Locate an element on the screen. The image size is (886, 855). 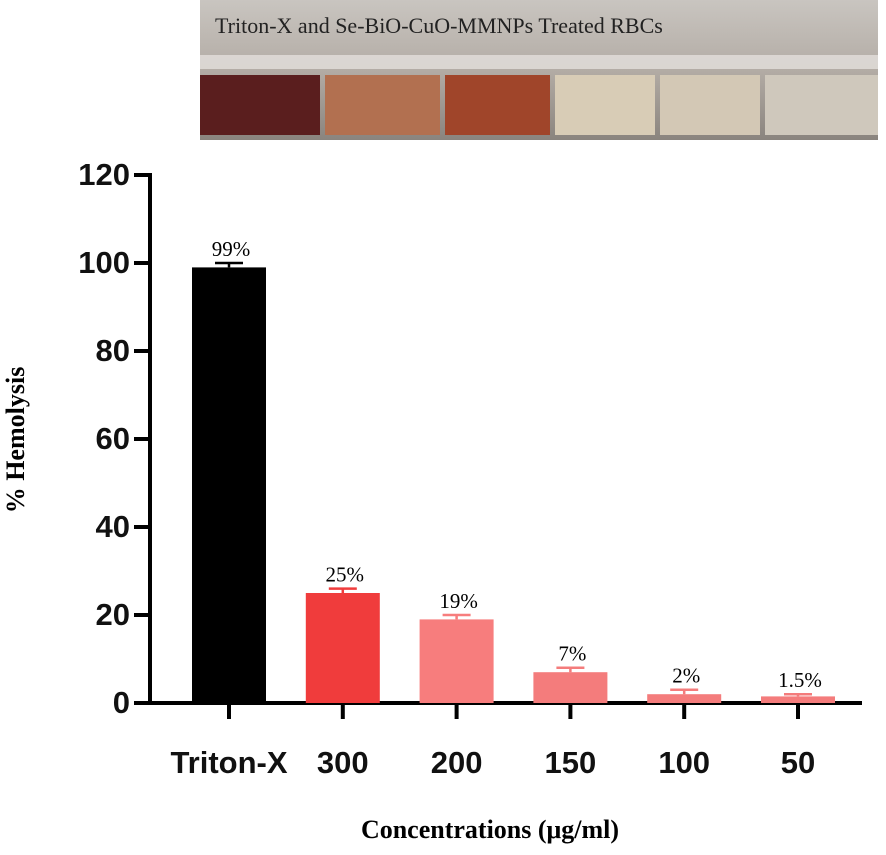
value-label: 2% is located at coordinates (686, 676).